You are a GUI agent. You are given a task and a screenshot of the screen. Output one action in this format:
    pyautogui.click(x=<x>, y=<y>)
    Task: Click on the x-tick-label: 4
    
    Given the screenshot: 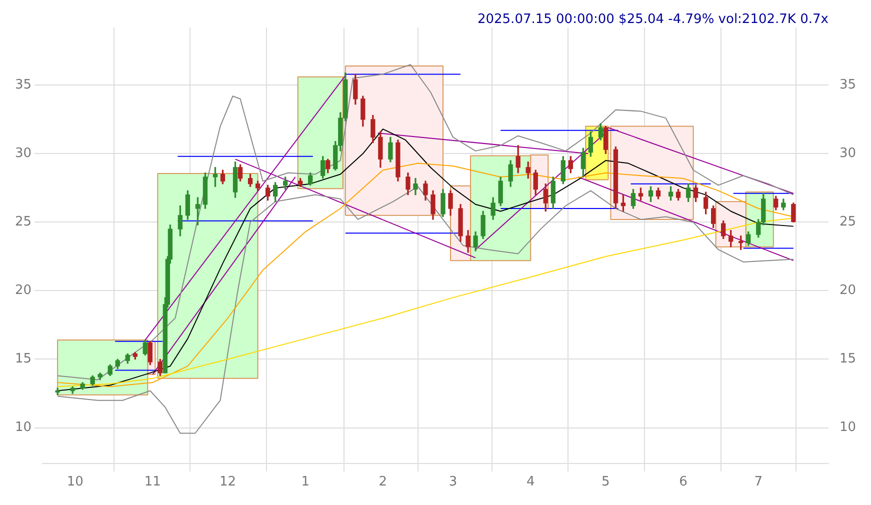 What is the action you would take?
    pyautogui.click(x=530, y=482)
    